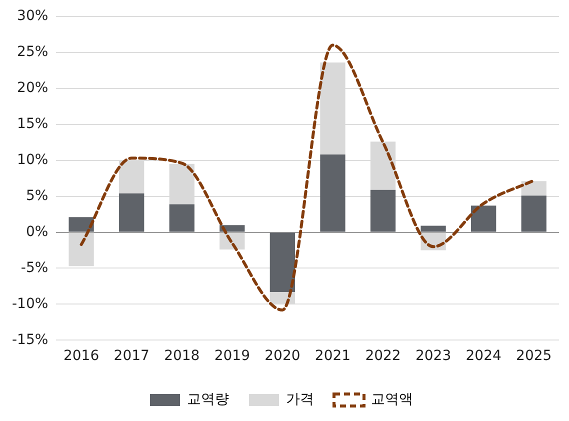 The width and height of the screenshot is (569, 421). I want to click on y-tick-label: 10%, so click(32, 160).